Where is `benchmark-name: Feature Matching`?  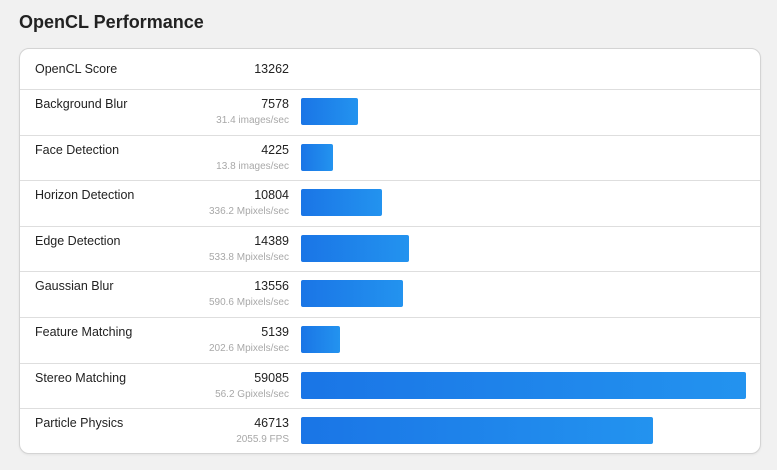
benchmark-name: Feature Matching is located at coordinates (84, 331).